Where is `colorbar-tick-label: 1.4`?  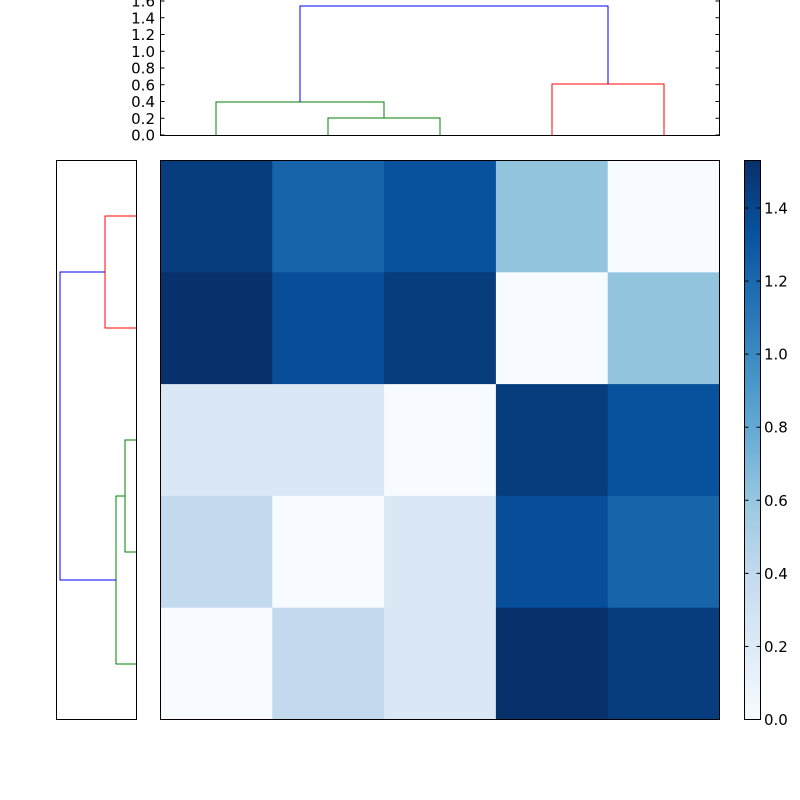
colorbar-tick-label: 1.4 is located at coordinates (776, 208).